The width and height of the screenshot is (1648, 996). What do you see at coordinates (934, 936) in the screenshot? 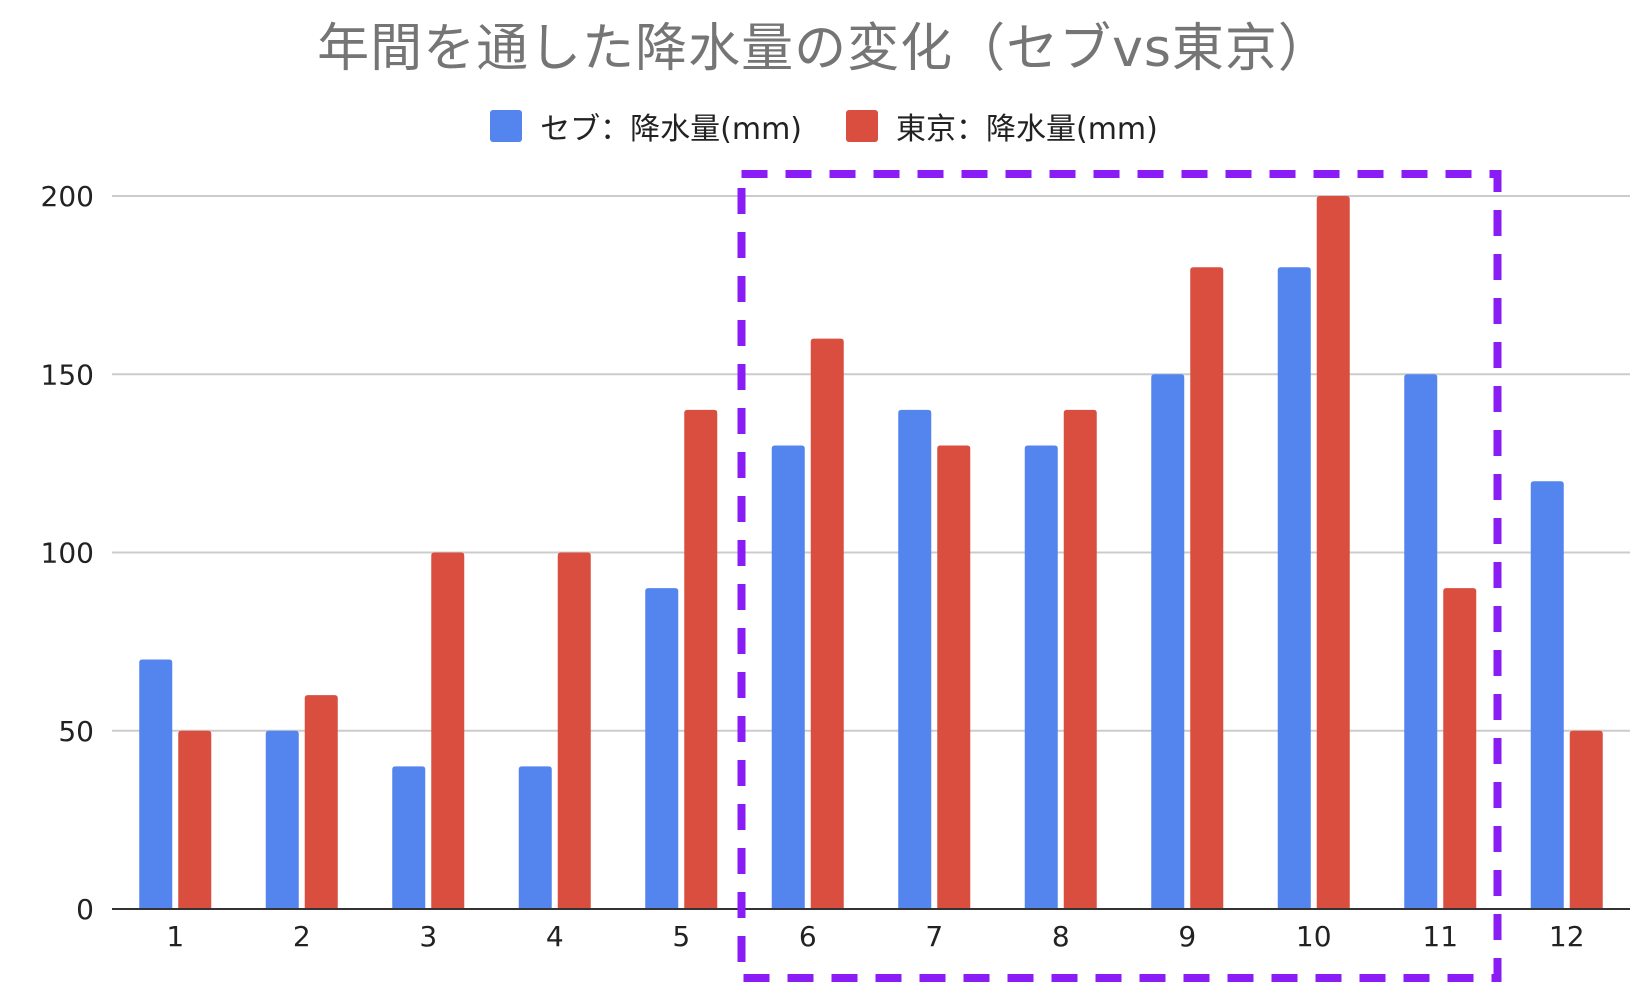
I see `x-tick-label-7: 7` at bounding box center [934, 936].